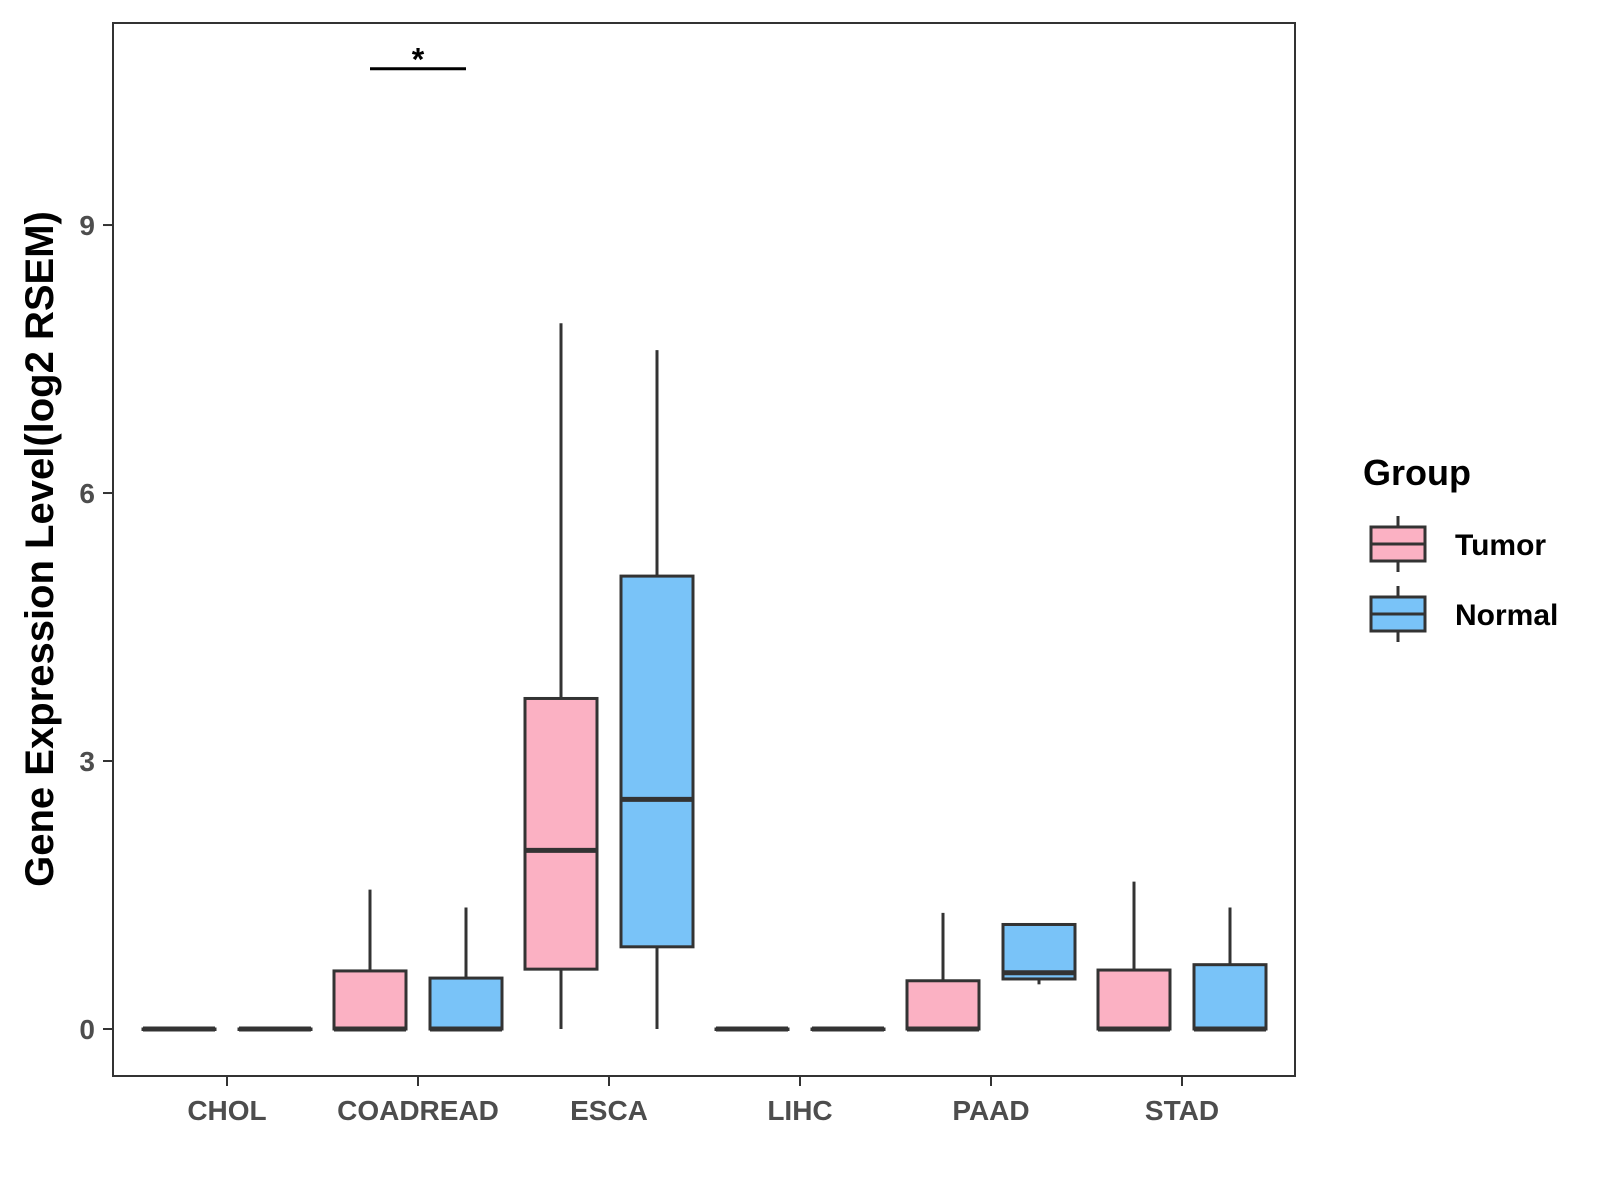 The width and height of the screenshot is (1600, 1200). I want to click on y-axis-title: Gene Expression Level(log2 RSEM), so click(40, 549).